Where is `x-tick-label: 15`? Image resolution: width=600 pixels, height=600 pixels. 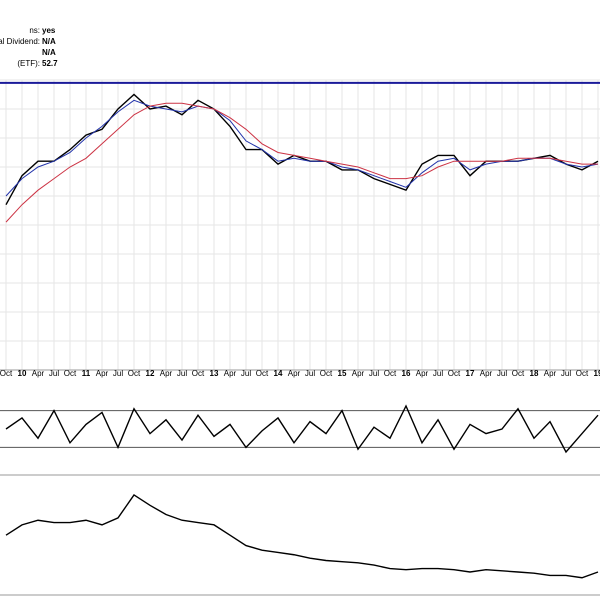
x-tick-label: 15 is located at coordinates (342, 373).